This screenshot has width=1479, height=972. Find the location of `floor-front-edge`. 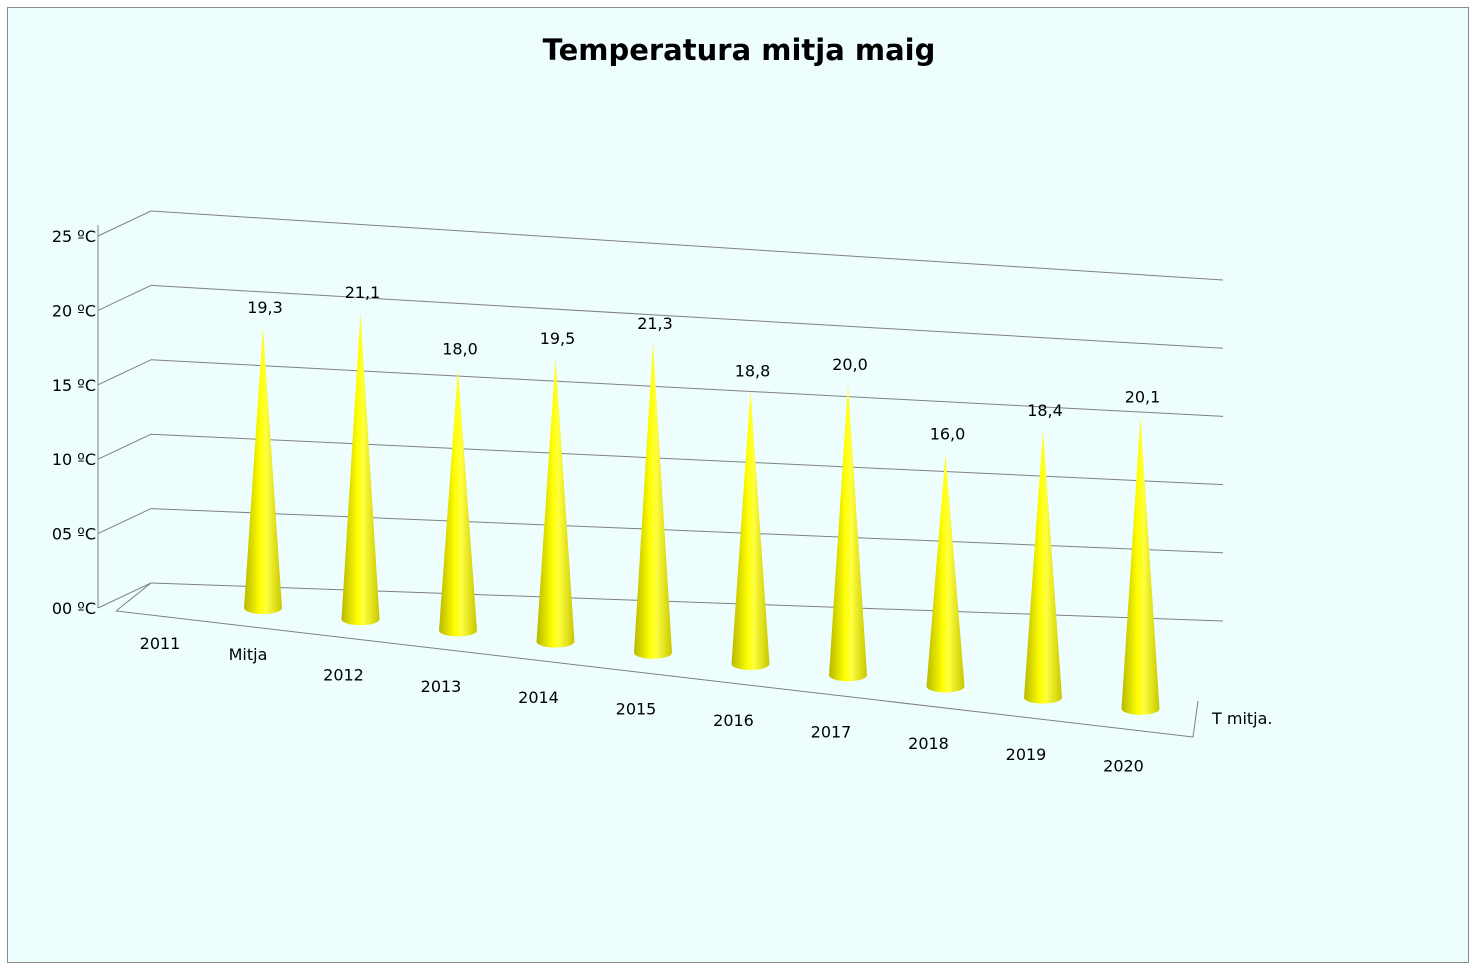

floor-front-edge is located at coordinates (654, 674).